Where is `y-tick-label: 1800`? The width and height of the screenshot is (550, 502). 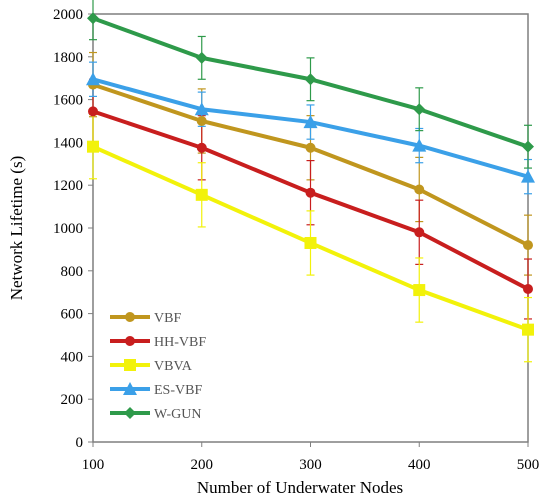 y-tick-label: 1800 is located at coordinates (68, 58).